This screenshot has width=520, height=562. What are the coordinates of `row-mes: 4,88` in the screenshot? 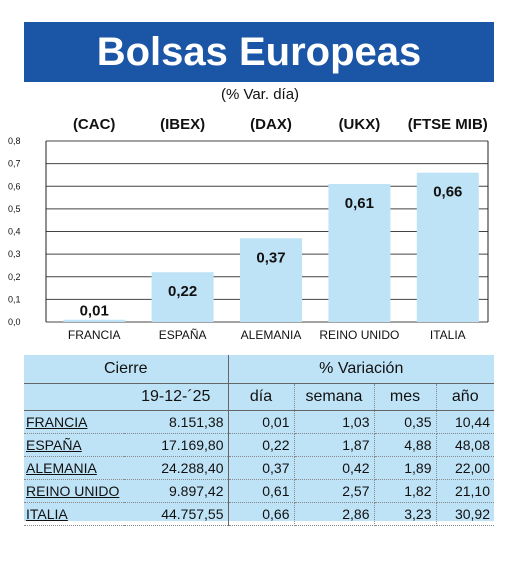 It's located at (405, 445).